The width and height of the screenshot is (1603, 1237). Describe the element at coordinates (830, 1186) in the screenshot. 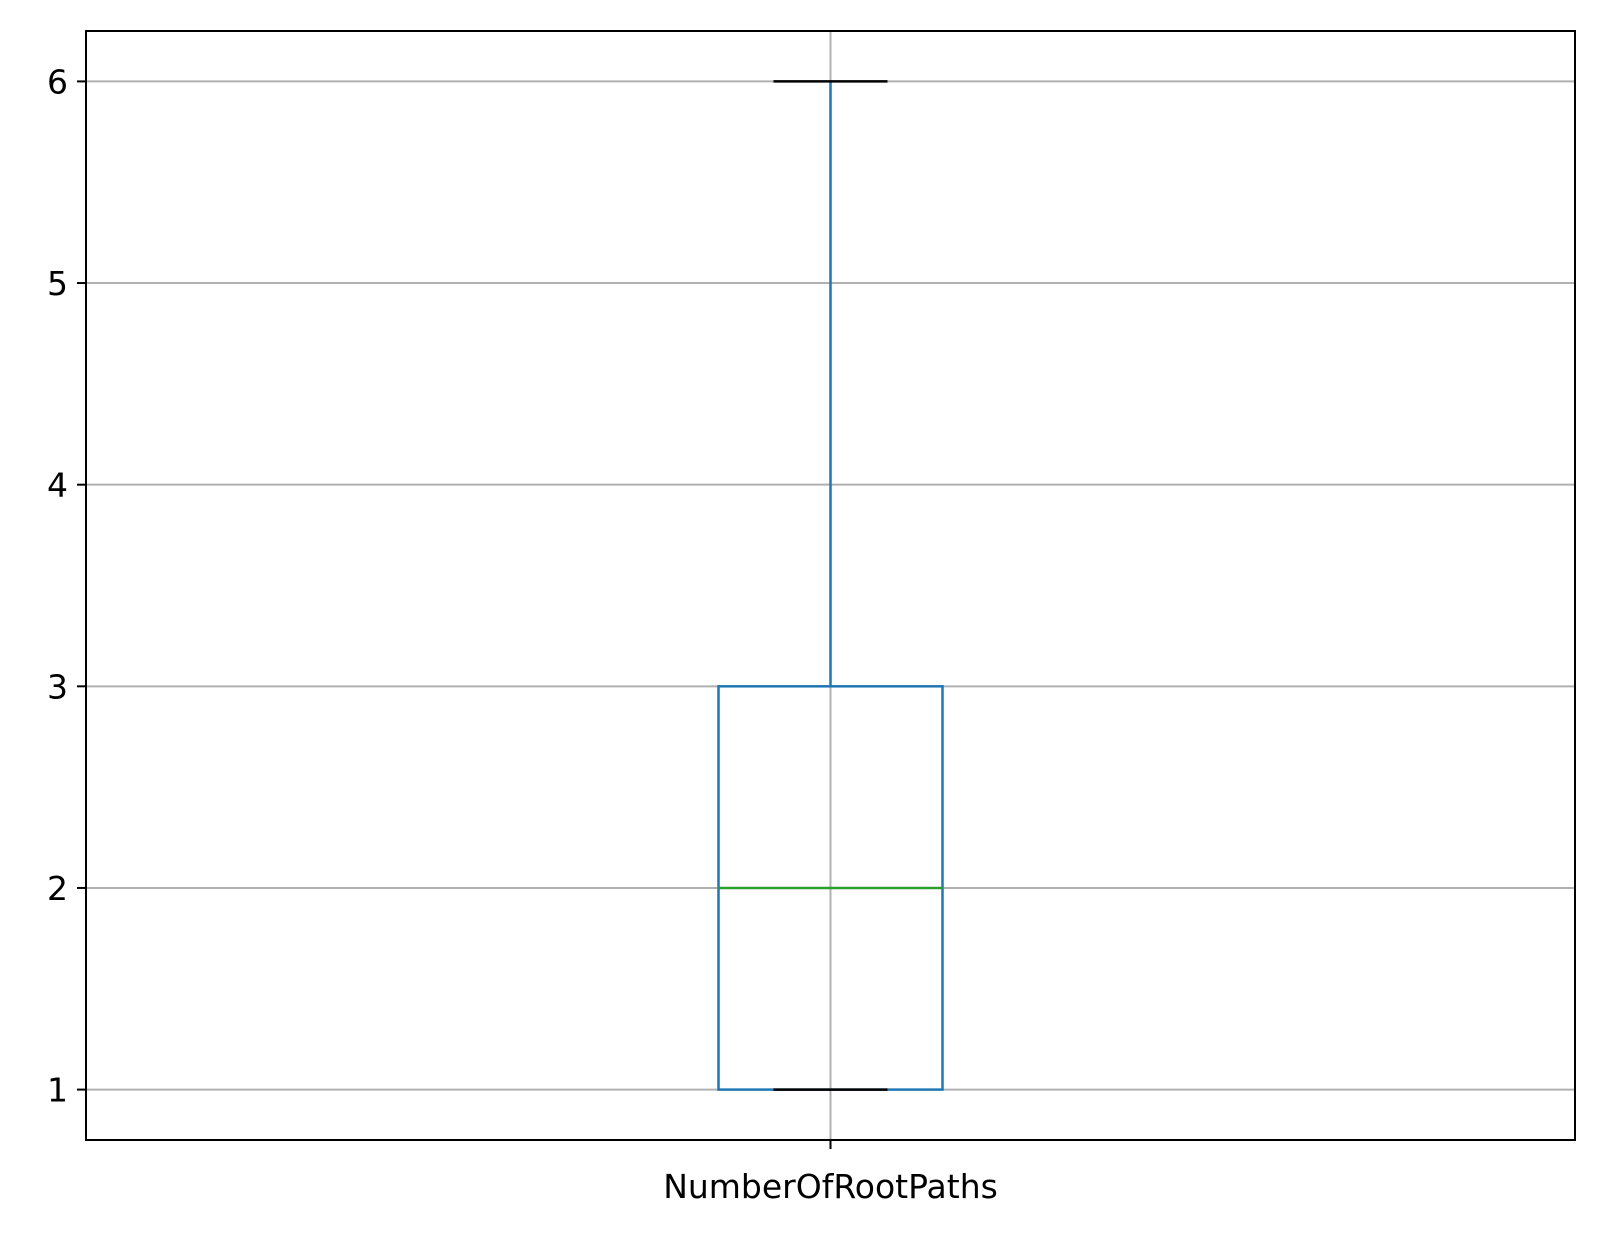

I see `x-tick-label: NumberOfRootPaths` at that location.